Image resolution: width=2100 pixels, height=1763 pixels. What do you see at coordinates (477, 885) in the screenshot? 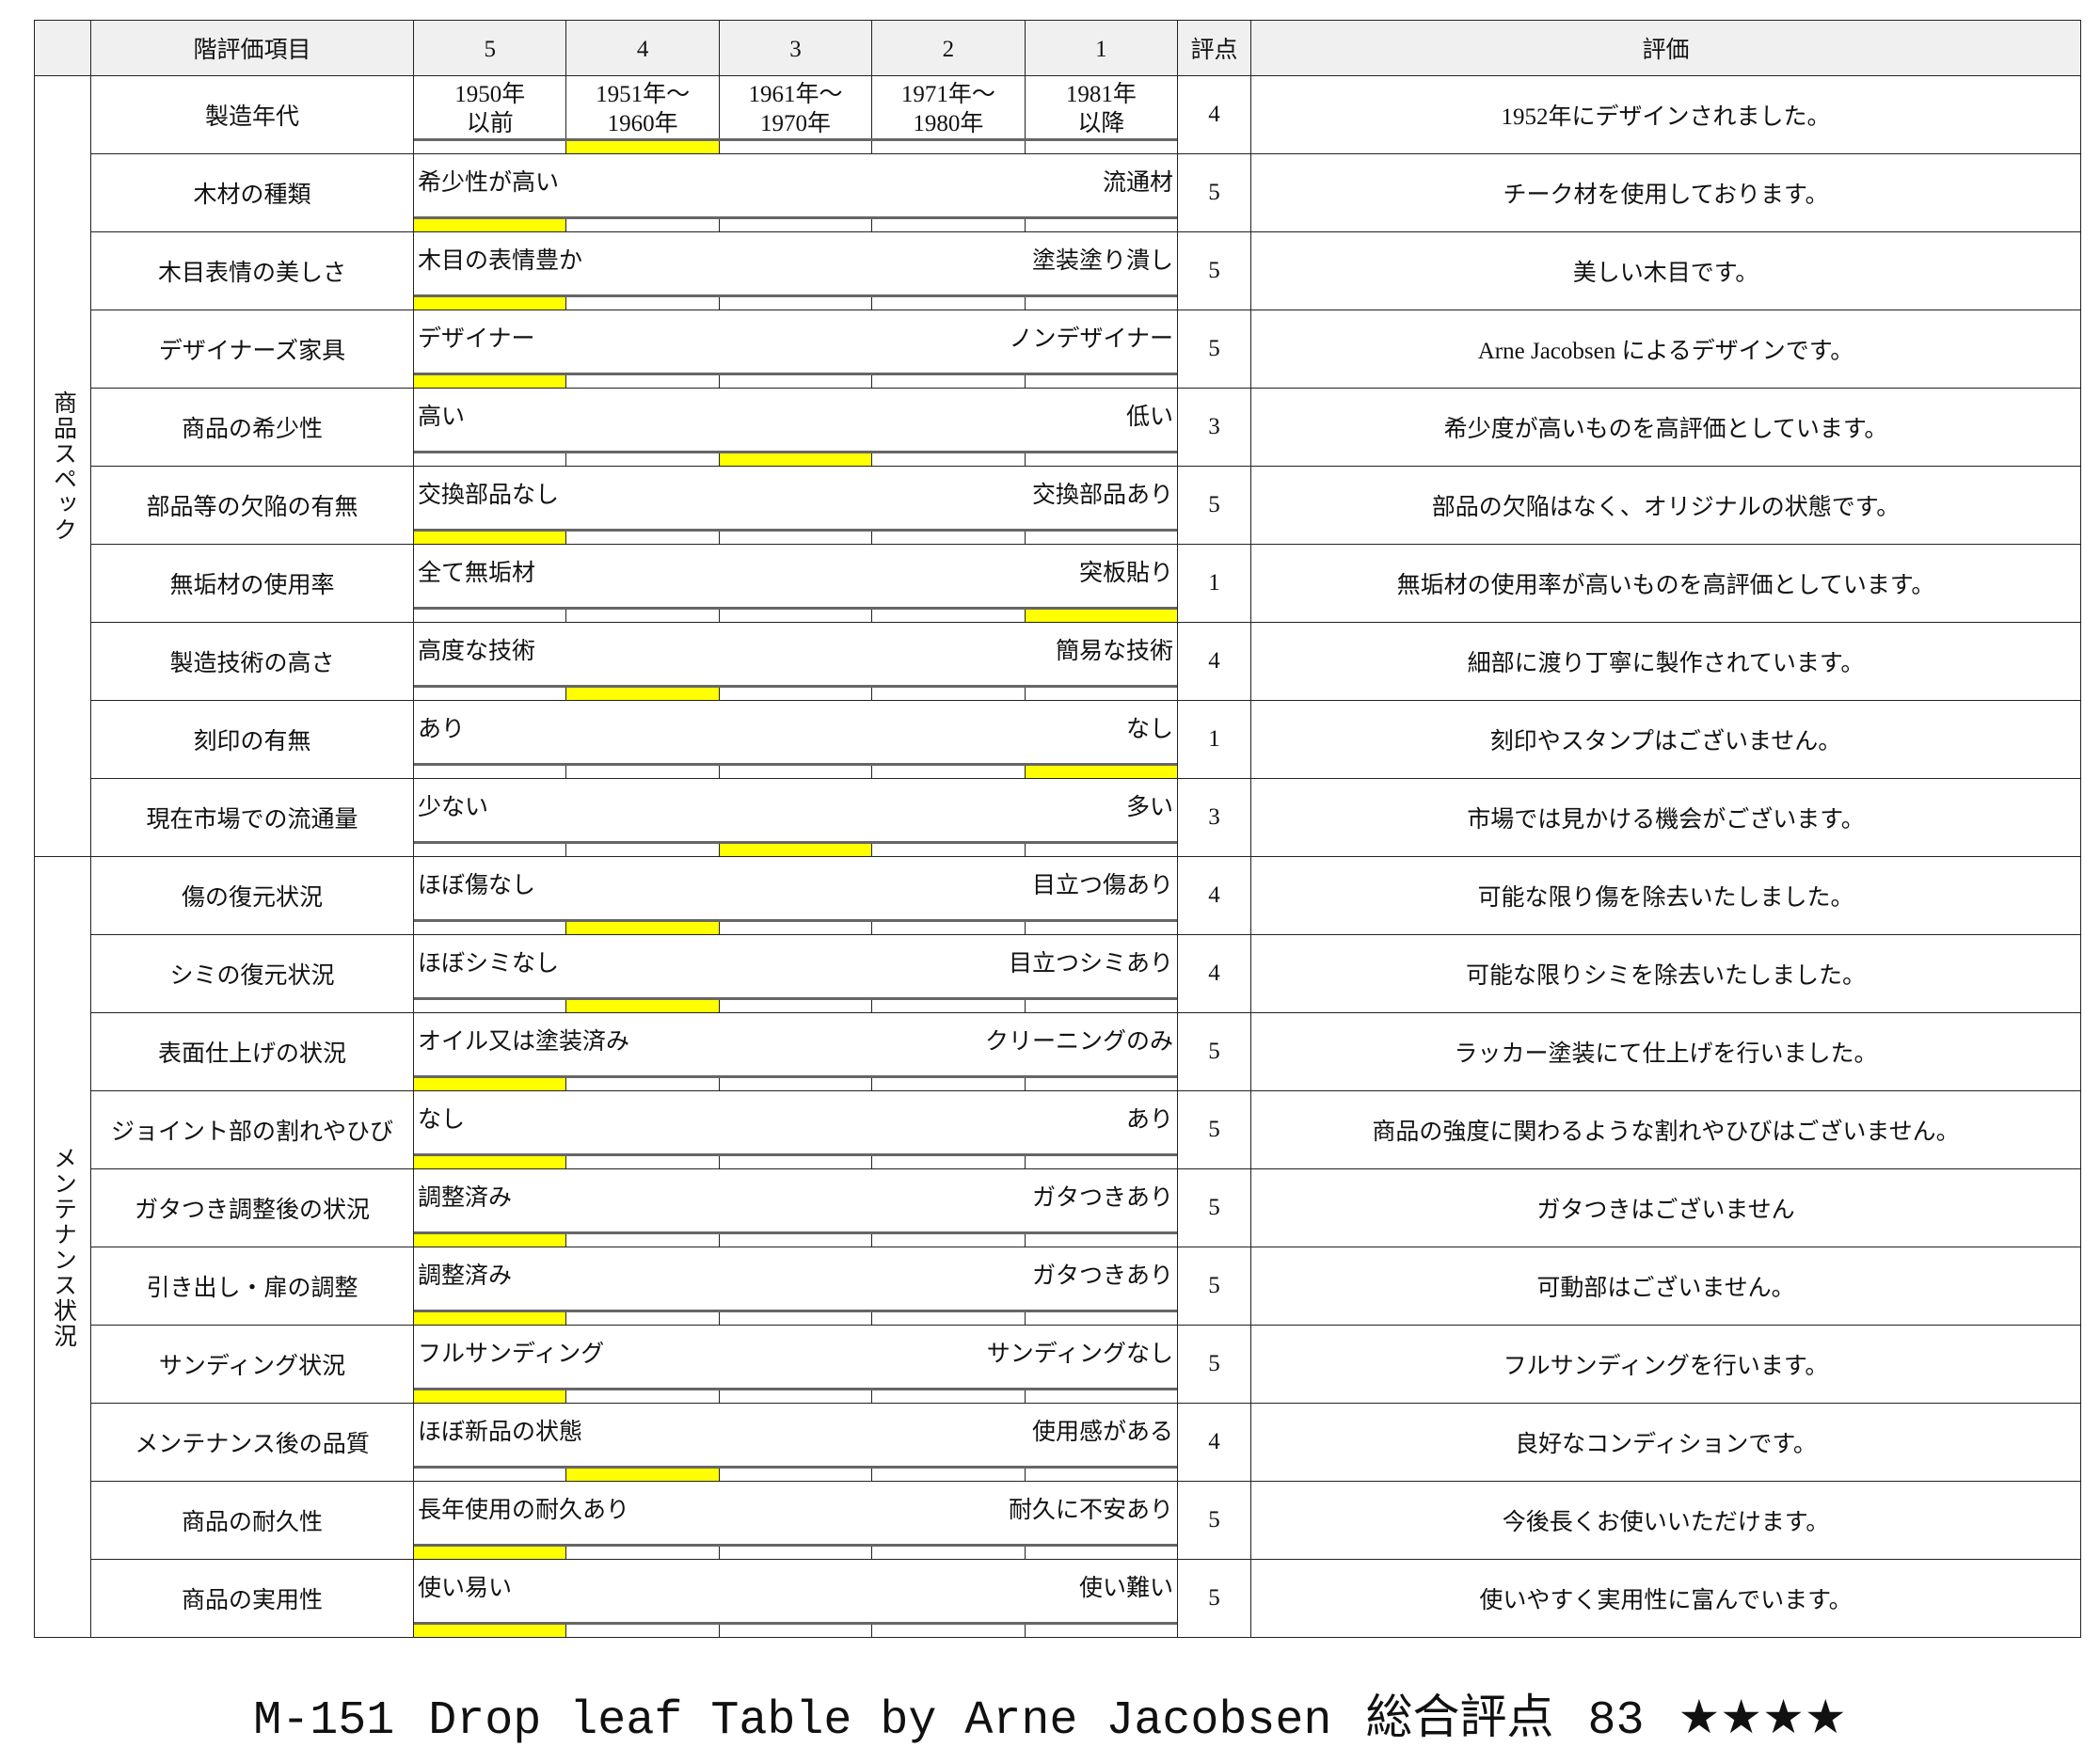
I see `scale-left-label: ほぼ傷なし` at bounding box center [477, 885].